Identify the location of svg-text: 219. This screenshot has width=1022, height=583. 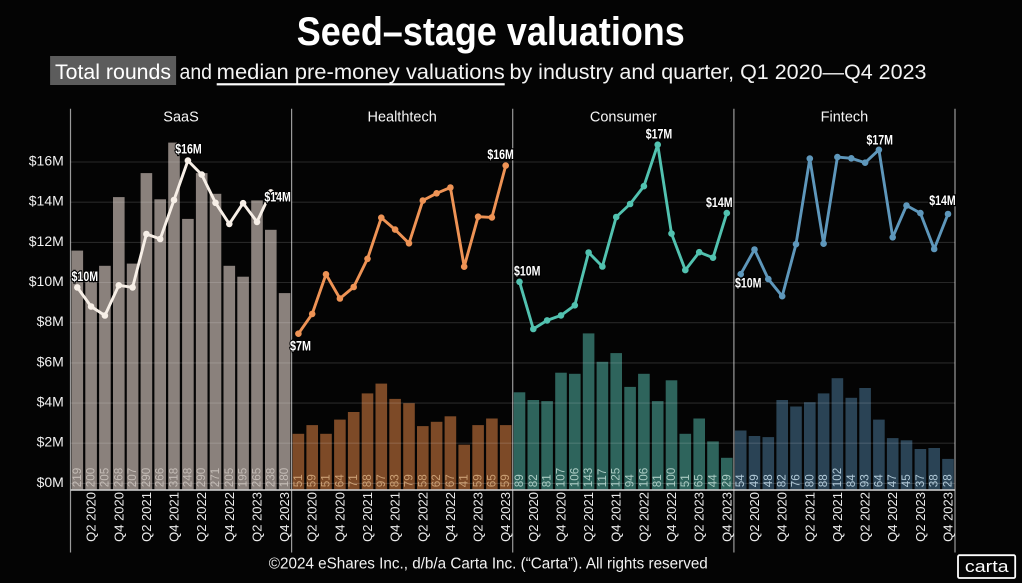
(77, 478).